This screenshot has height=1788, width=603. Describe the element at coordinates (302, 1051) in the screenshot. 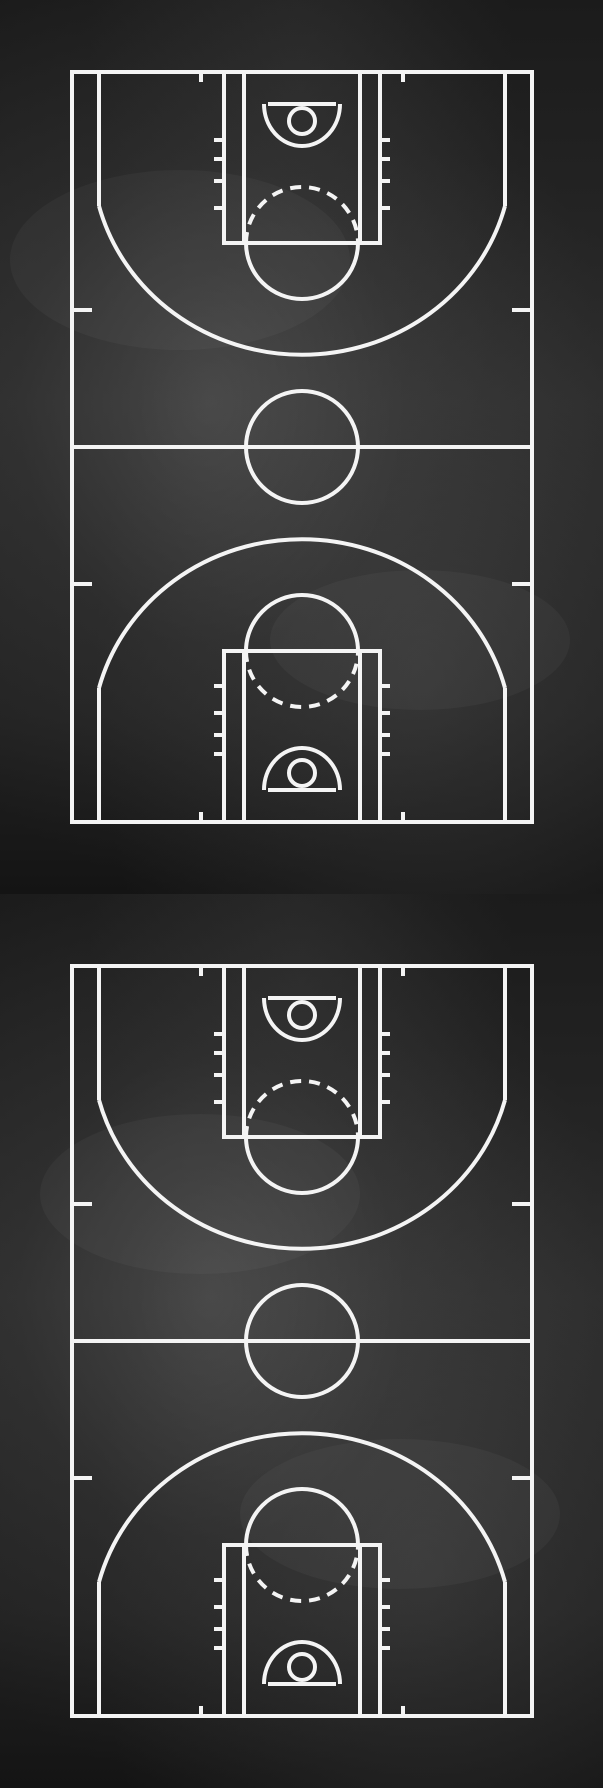

I see `free-throw-lane-outer` at that location.